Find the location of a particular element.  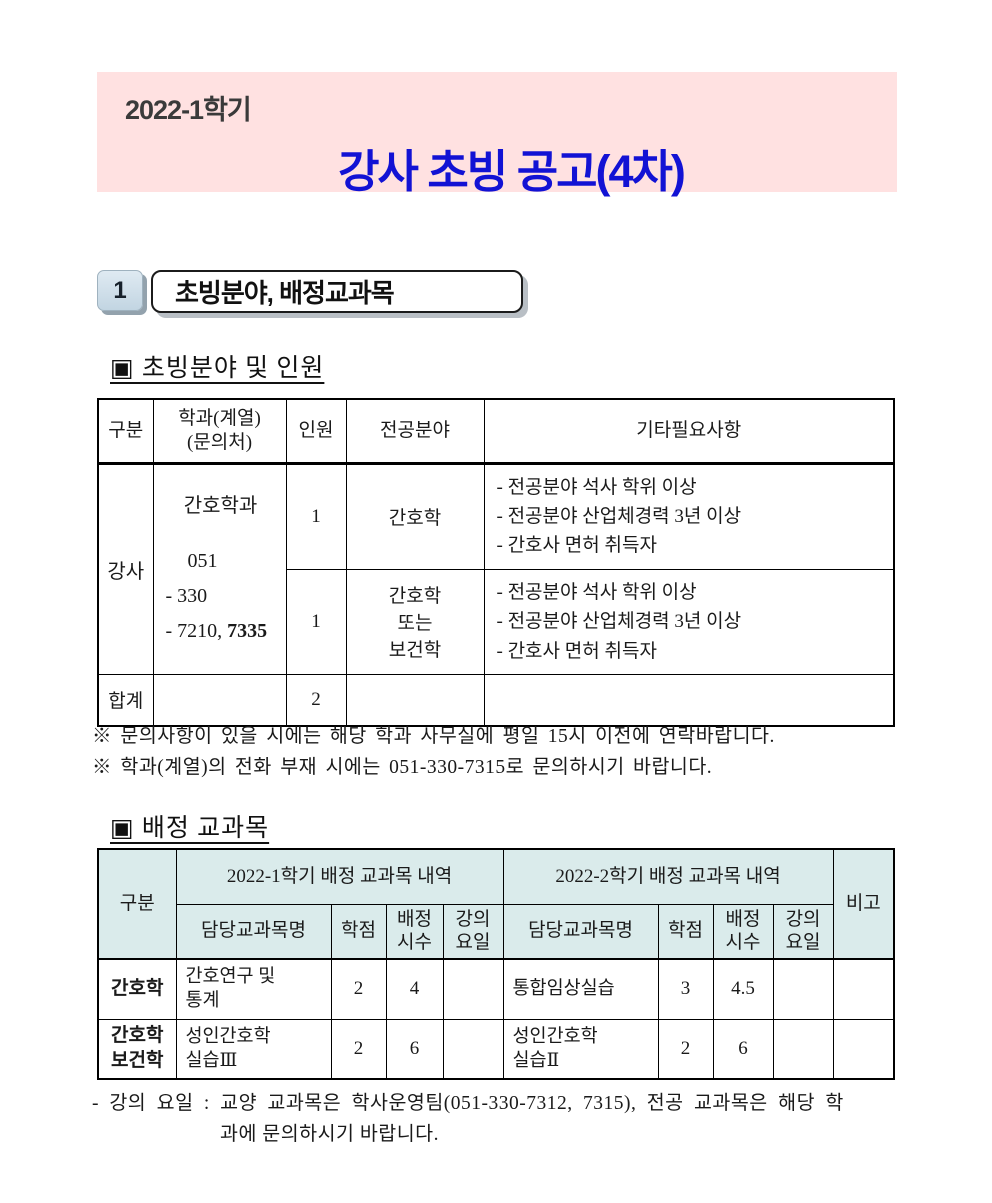

course-cell: 통합임상실습 is located at coordinates (580, 989).